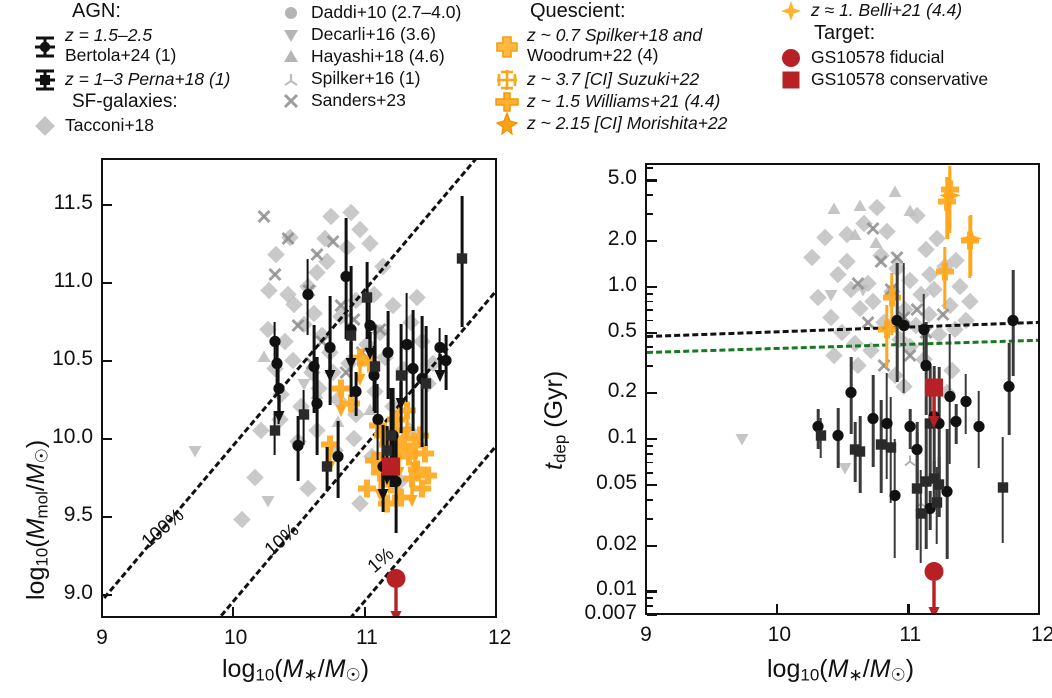 This screenshot has height=698, width=1052. What do you see at coordinates (507, 47) in the screenshot?
I see `plus-filled-orange-icon` at bounding box center [507, 47].